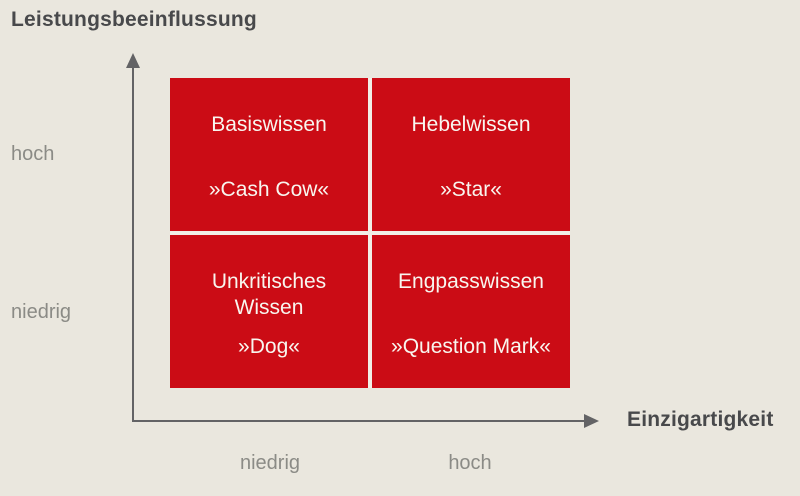 Image resolution: width=800 pixels, height=496 pixels. Describe the element at coordinates (700, 419) in the screenshot. I see `x-axis-title: Einzigartigkeit` at that location.